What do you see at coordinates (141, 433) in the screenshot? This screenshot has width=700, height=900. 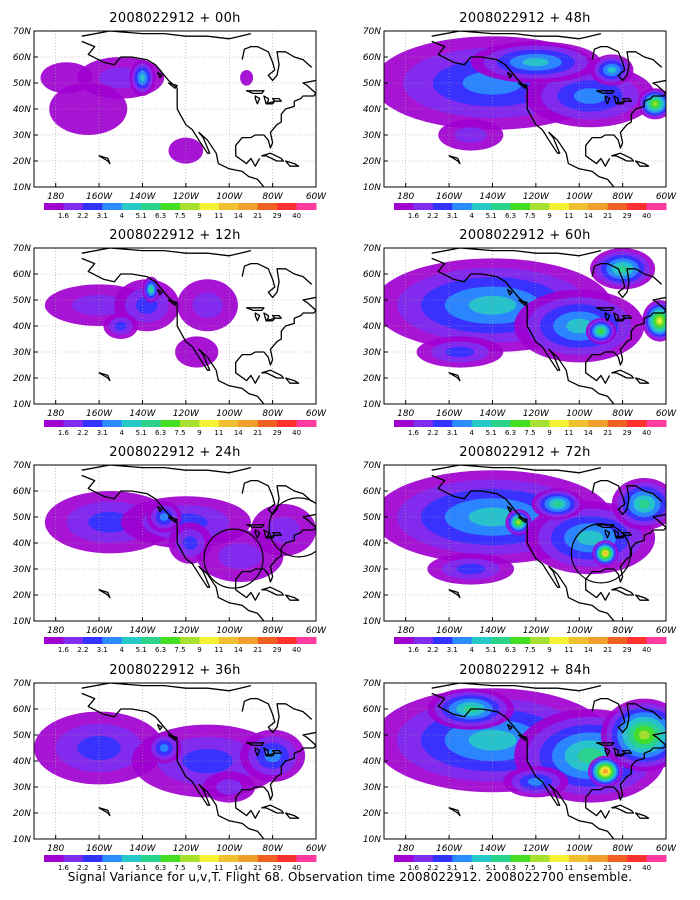 I see `colorbar-label: 5.1` at bounding box center [141, 433].